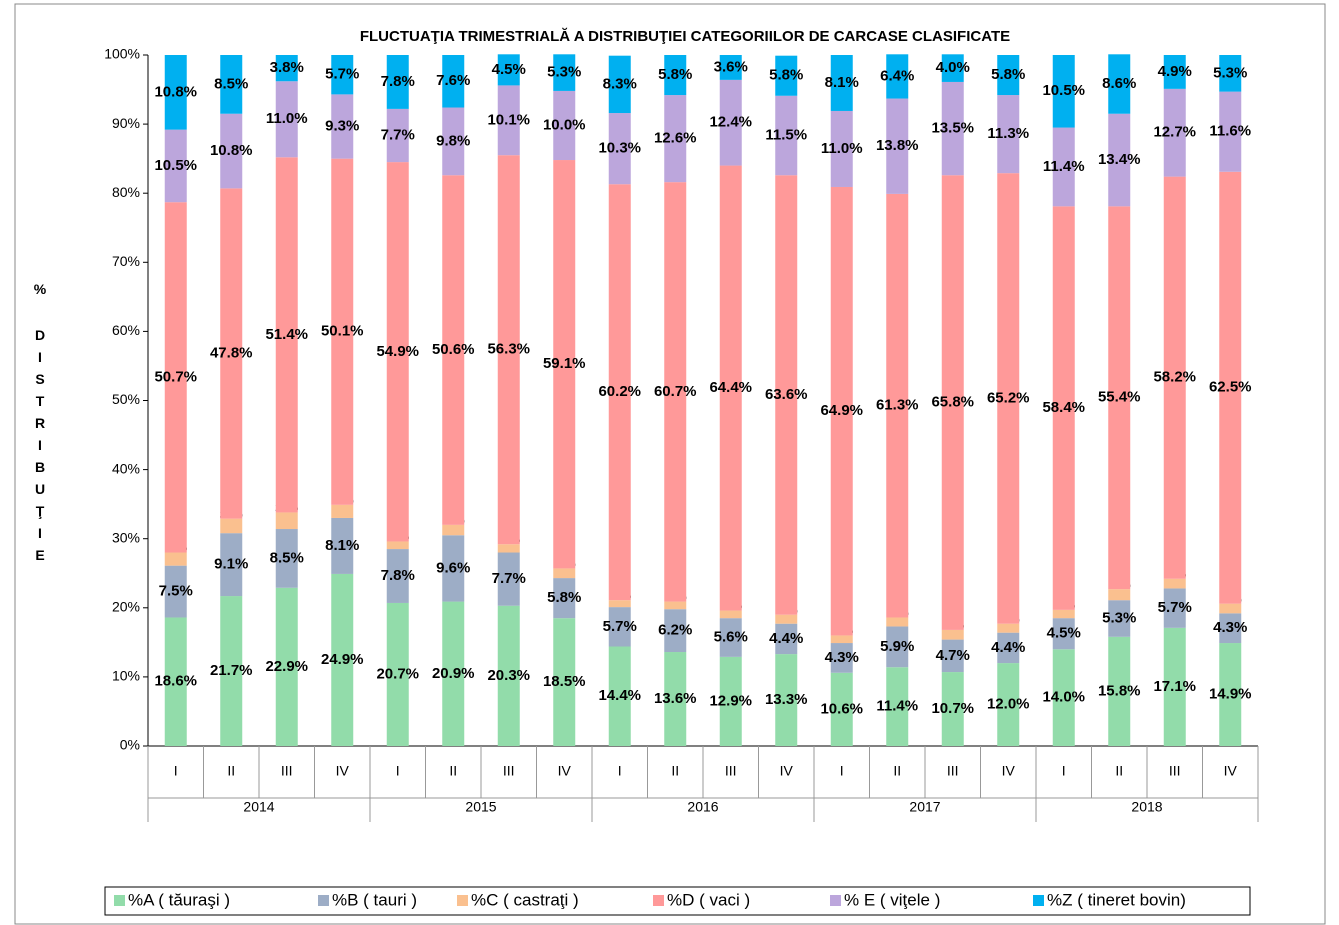  What do you see at coordinates (1146, 807) in the screenshot?
I see `x-group-label: 2018` at bounding box center [1146, 807].